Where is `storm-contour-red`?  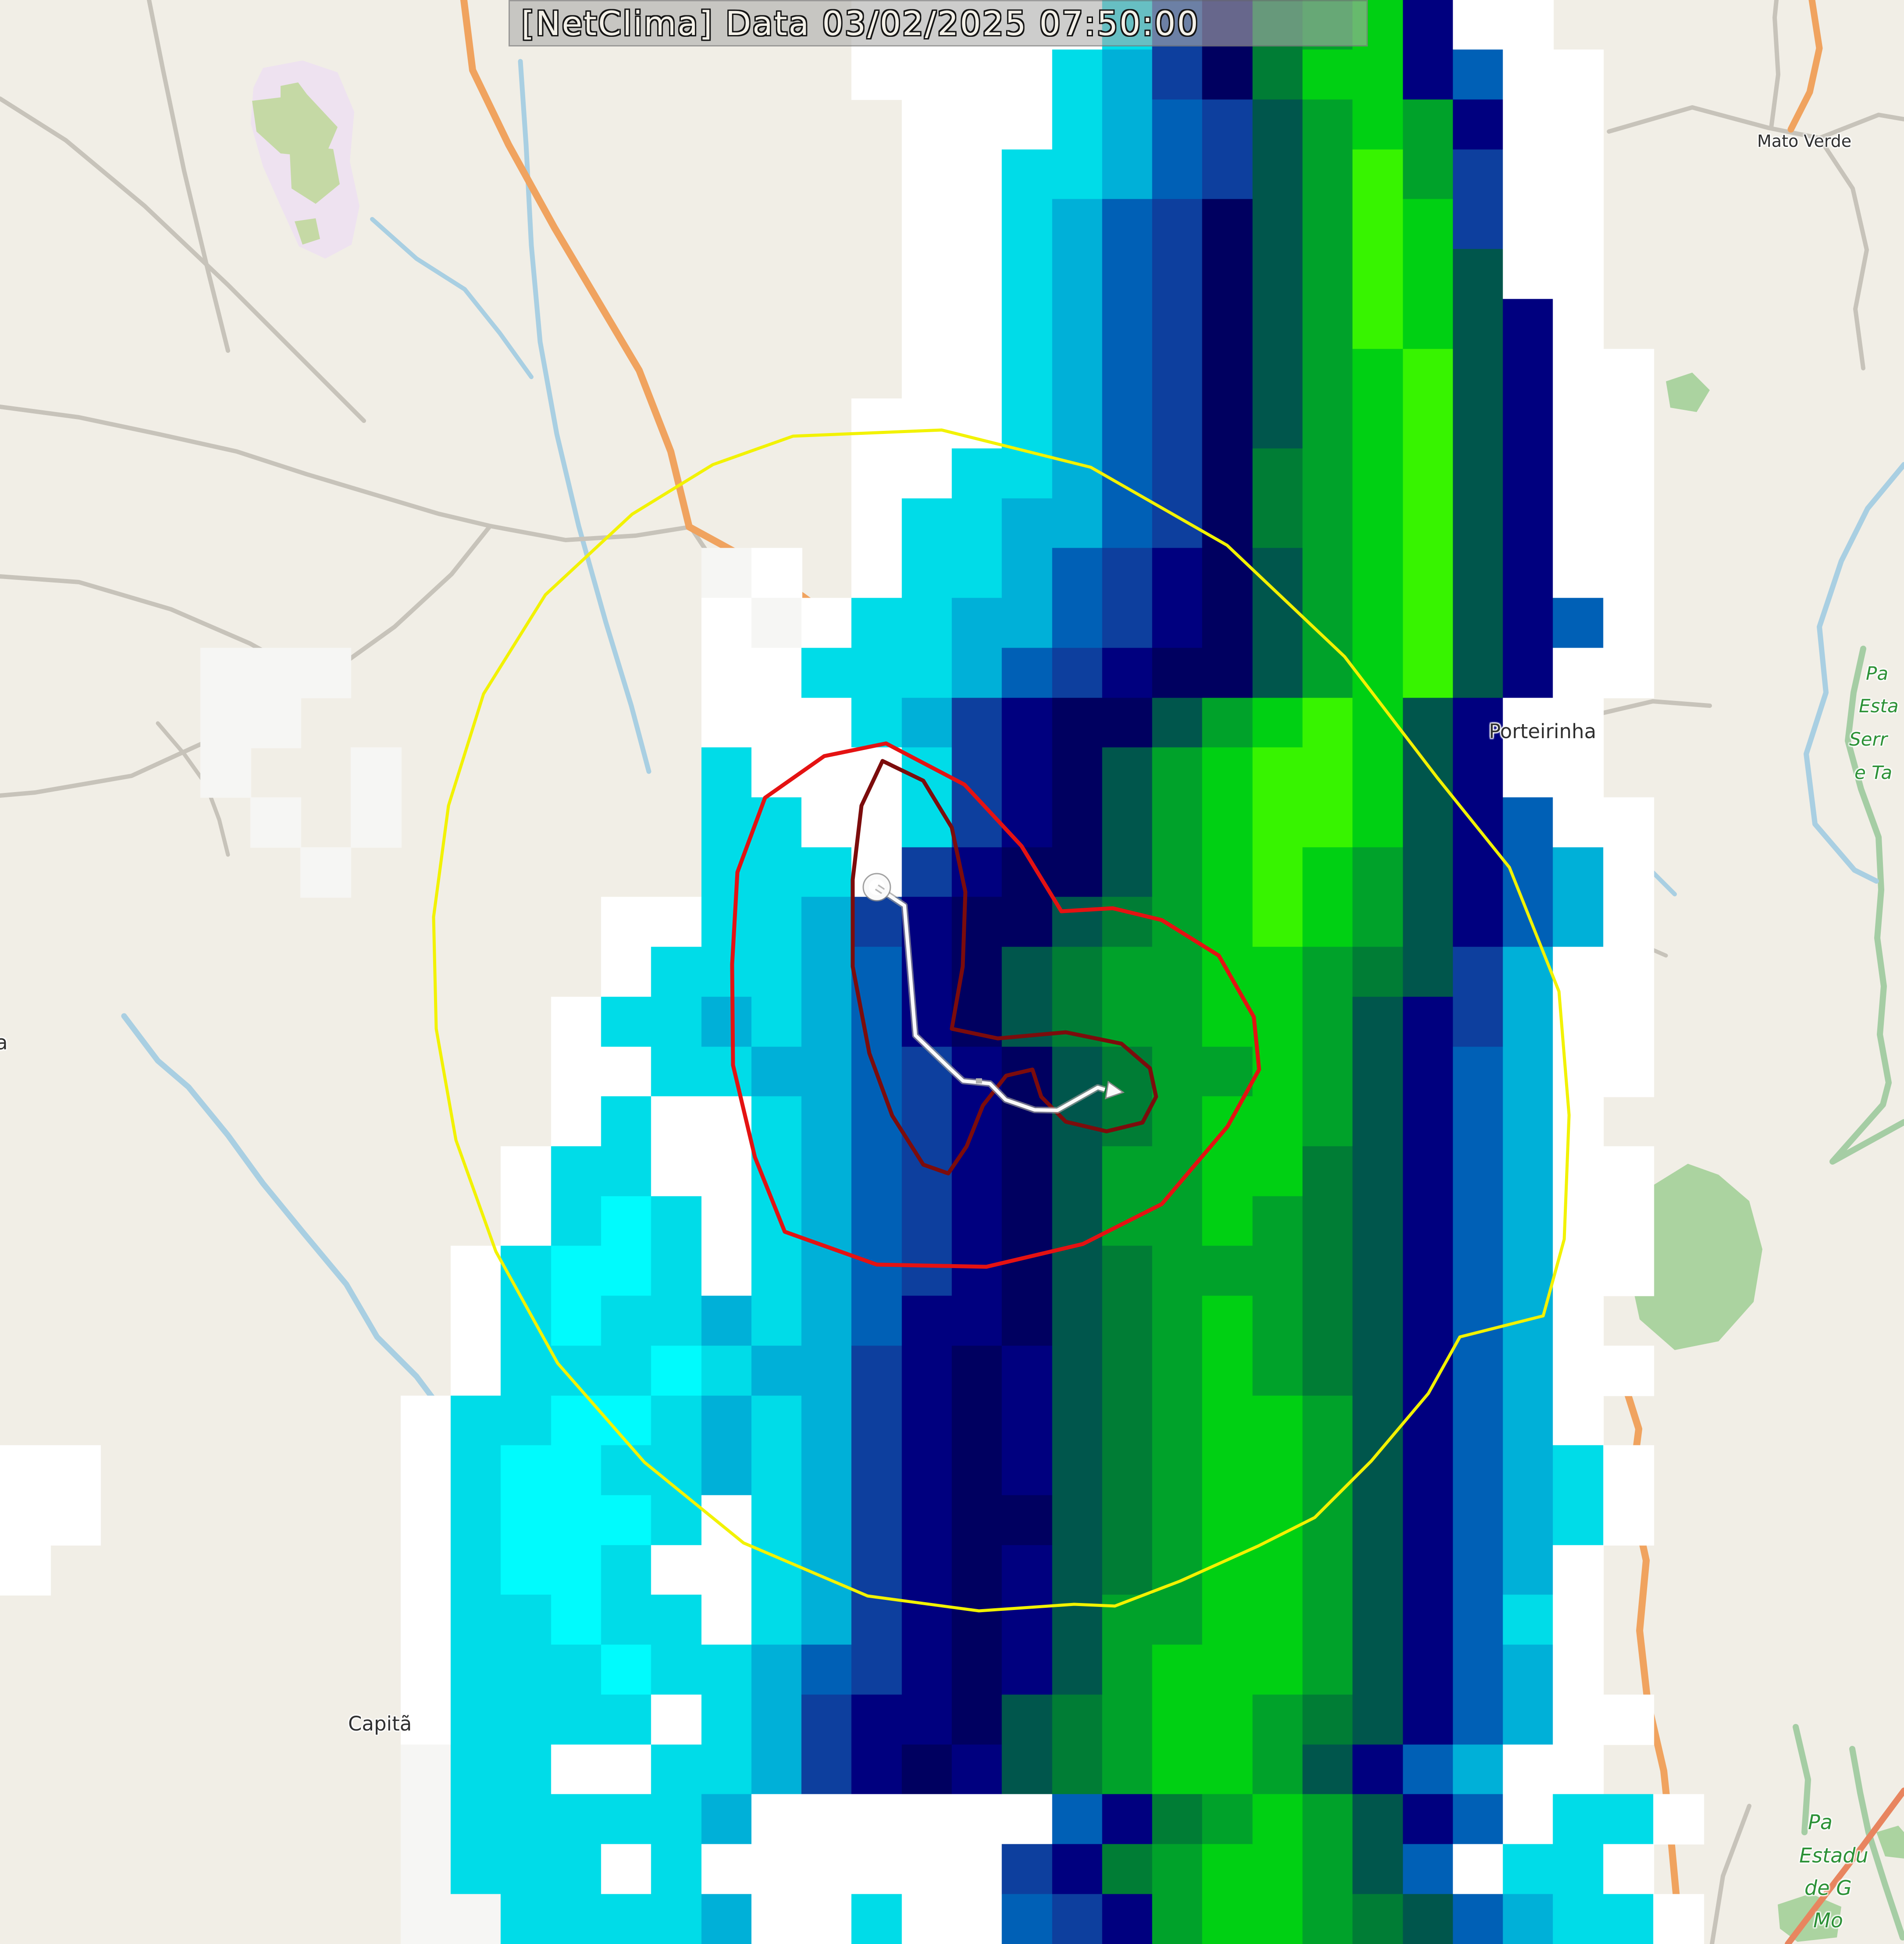
storm-contour-red is located at coordinates (995, 1005).